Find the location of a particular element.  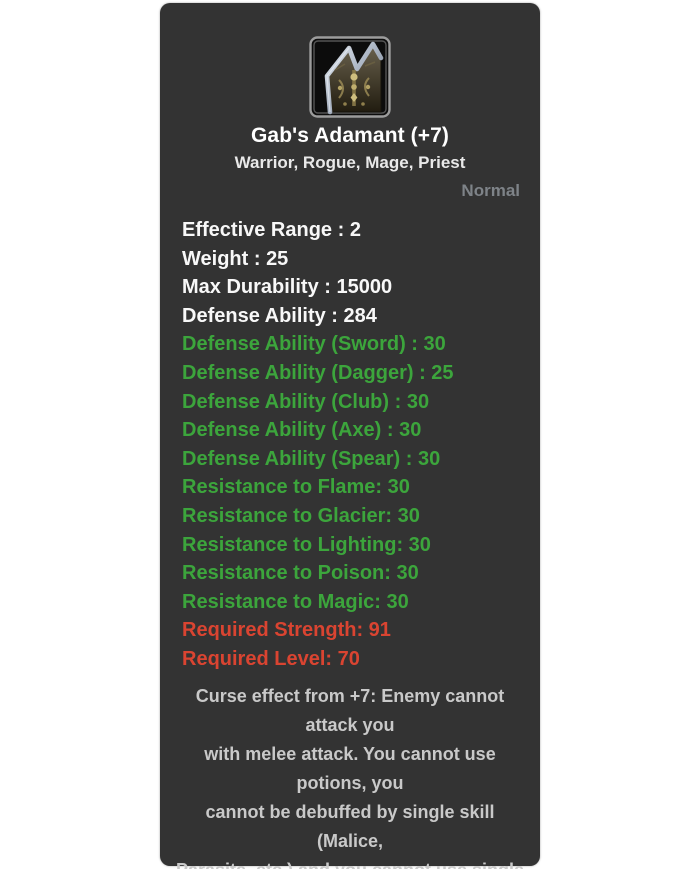

stat-line-base: Max Durability : 15000 is located at coordinates (287, 287).